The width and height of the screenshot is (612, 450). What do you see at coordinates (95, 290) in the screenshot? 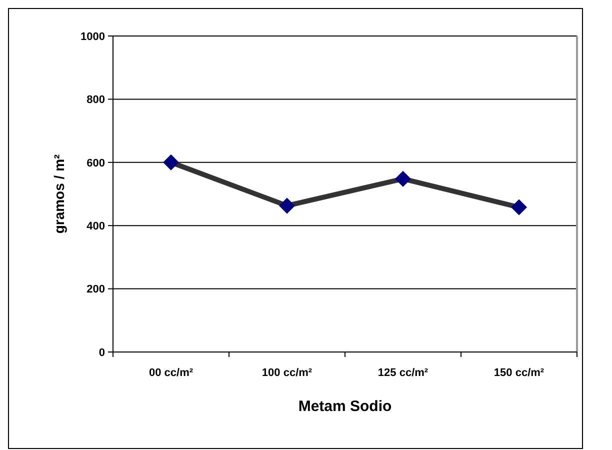
I see `y-tick-label: 200` at bounding box center [95, 290].